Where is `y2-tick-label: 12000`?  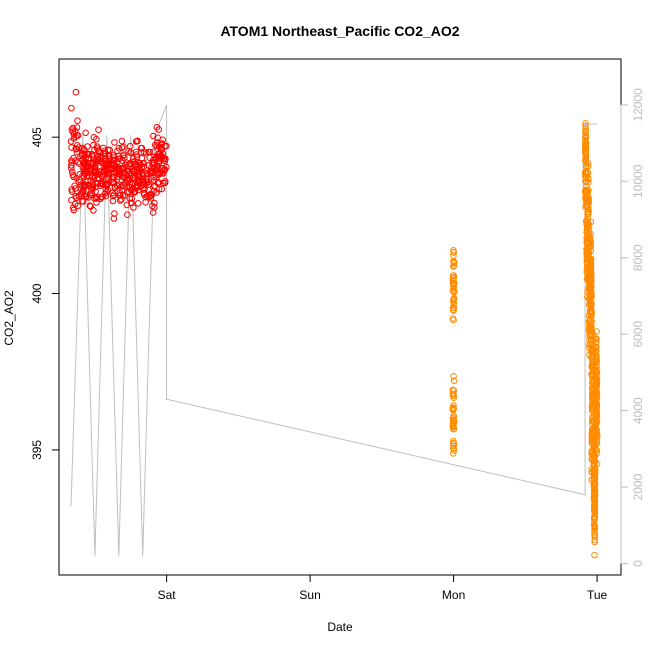 y2-tick-label: 12000 is located at coordinates (638, 105).